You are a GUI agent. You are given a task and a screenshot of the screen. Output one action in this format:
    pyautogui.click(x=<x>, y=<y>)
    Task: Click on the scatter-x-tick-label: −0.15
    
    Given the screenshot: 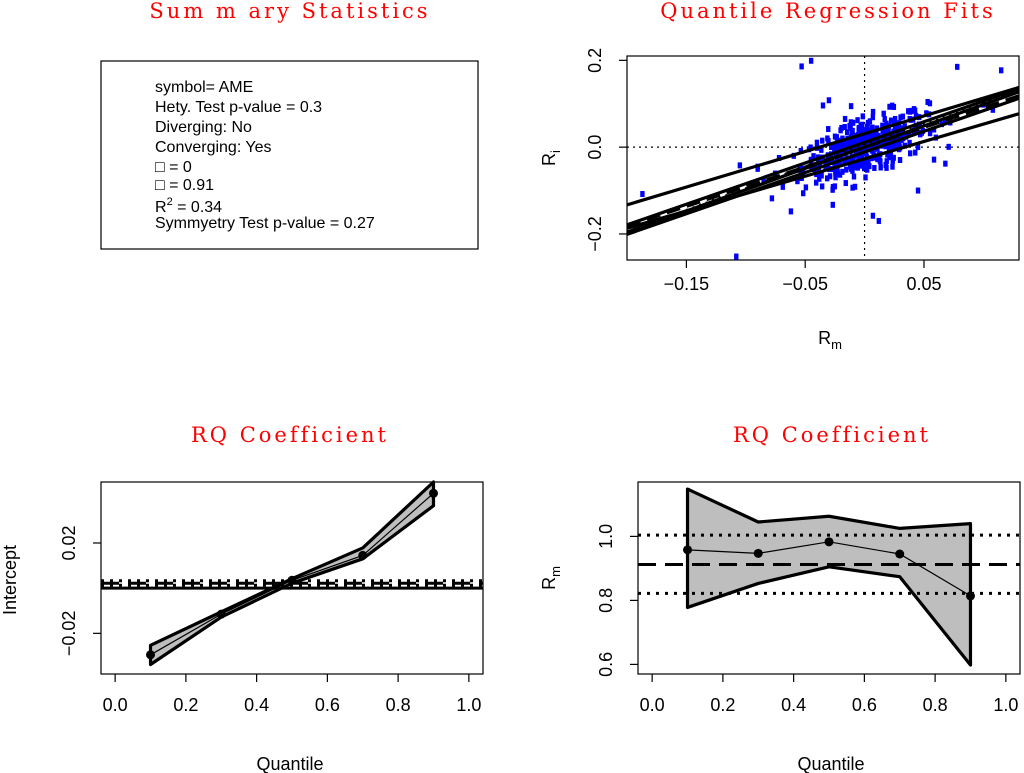 What is the action you would take?
    pyautogui.click(x=687, y=284)
    